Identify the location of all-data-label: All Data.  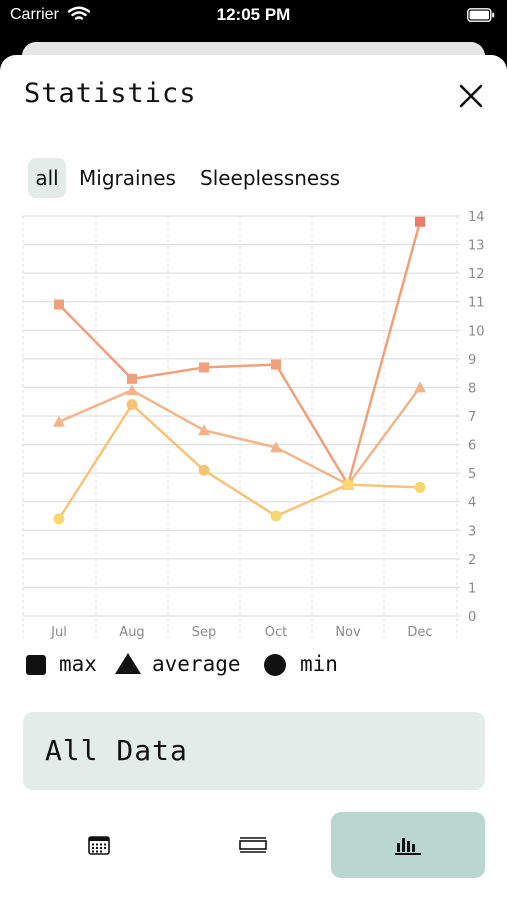
(116, 750).